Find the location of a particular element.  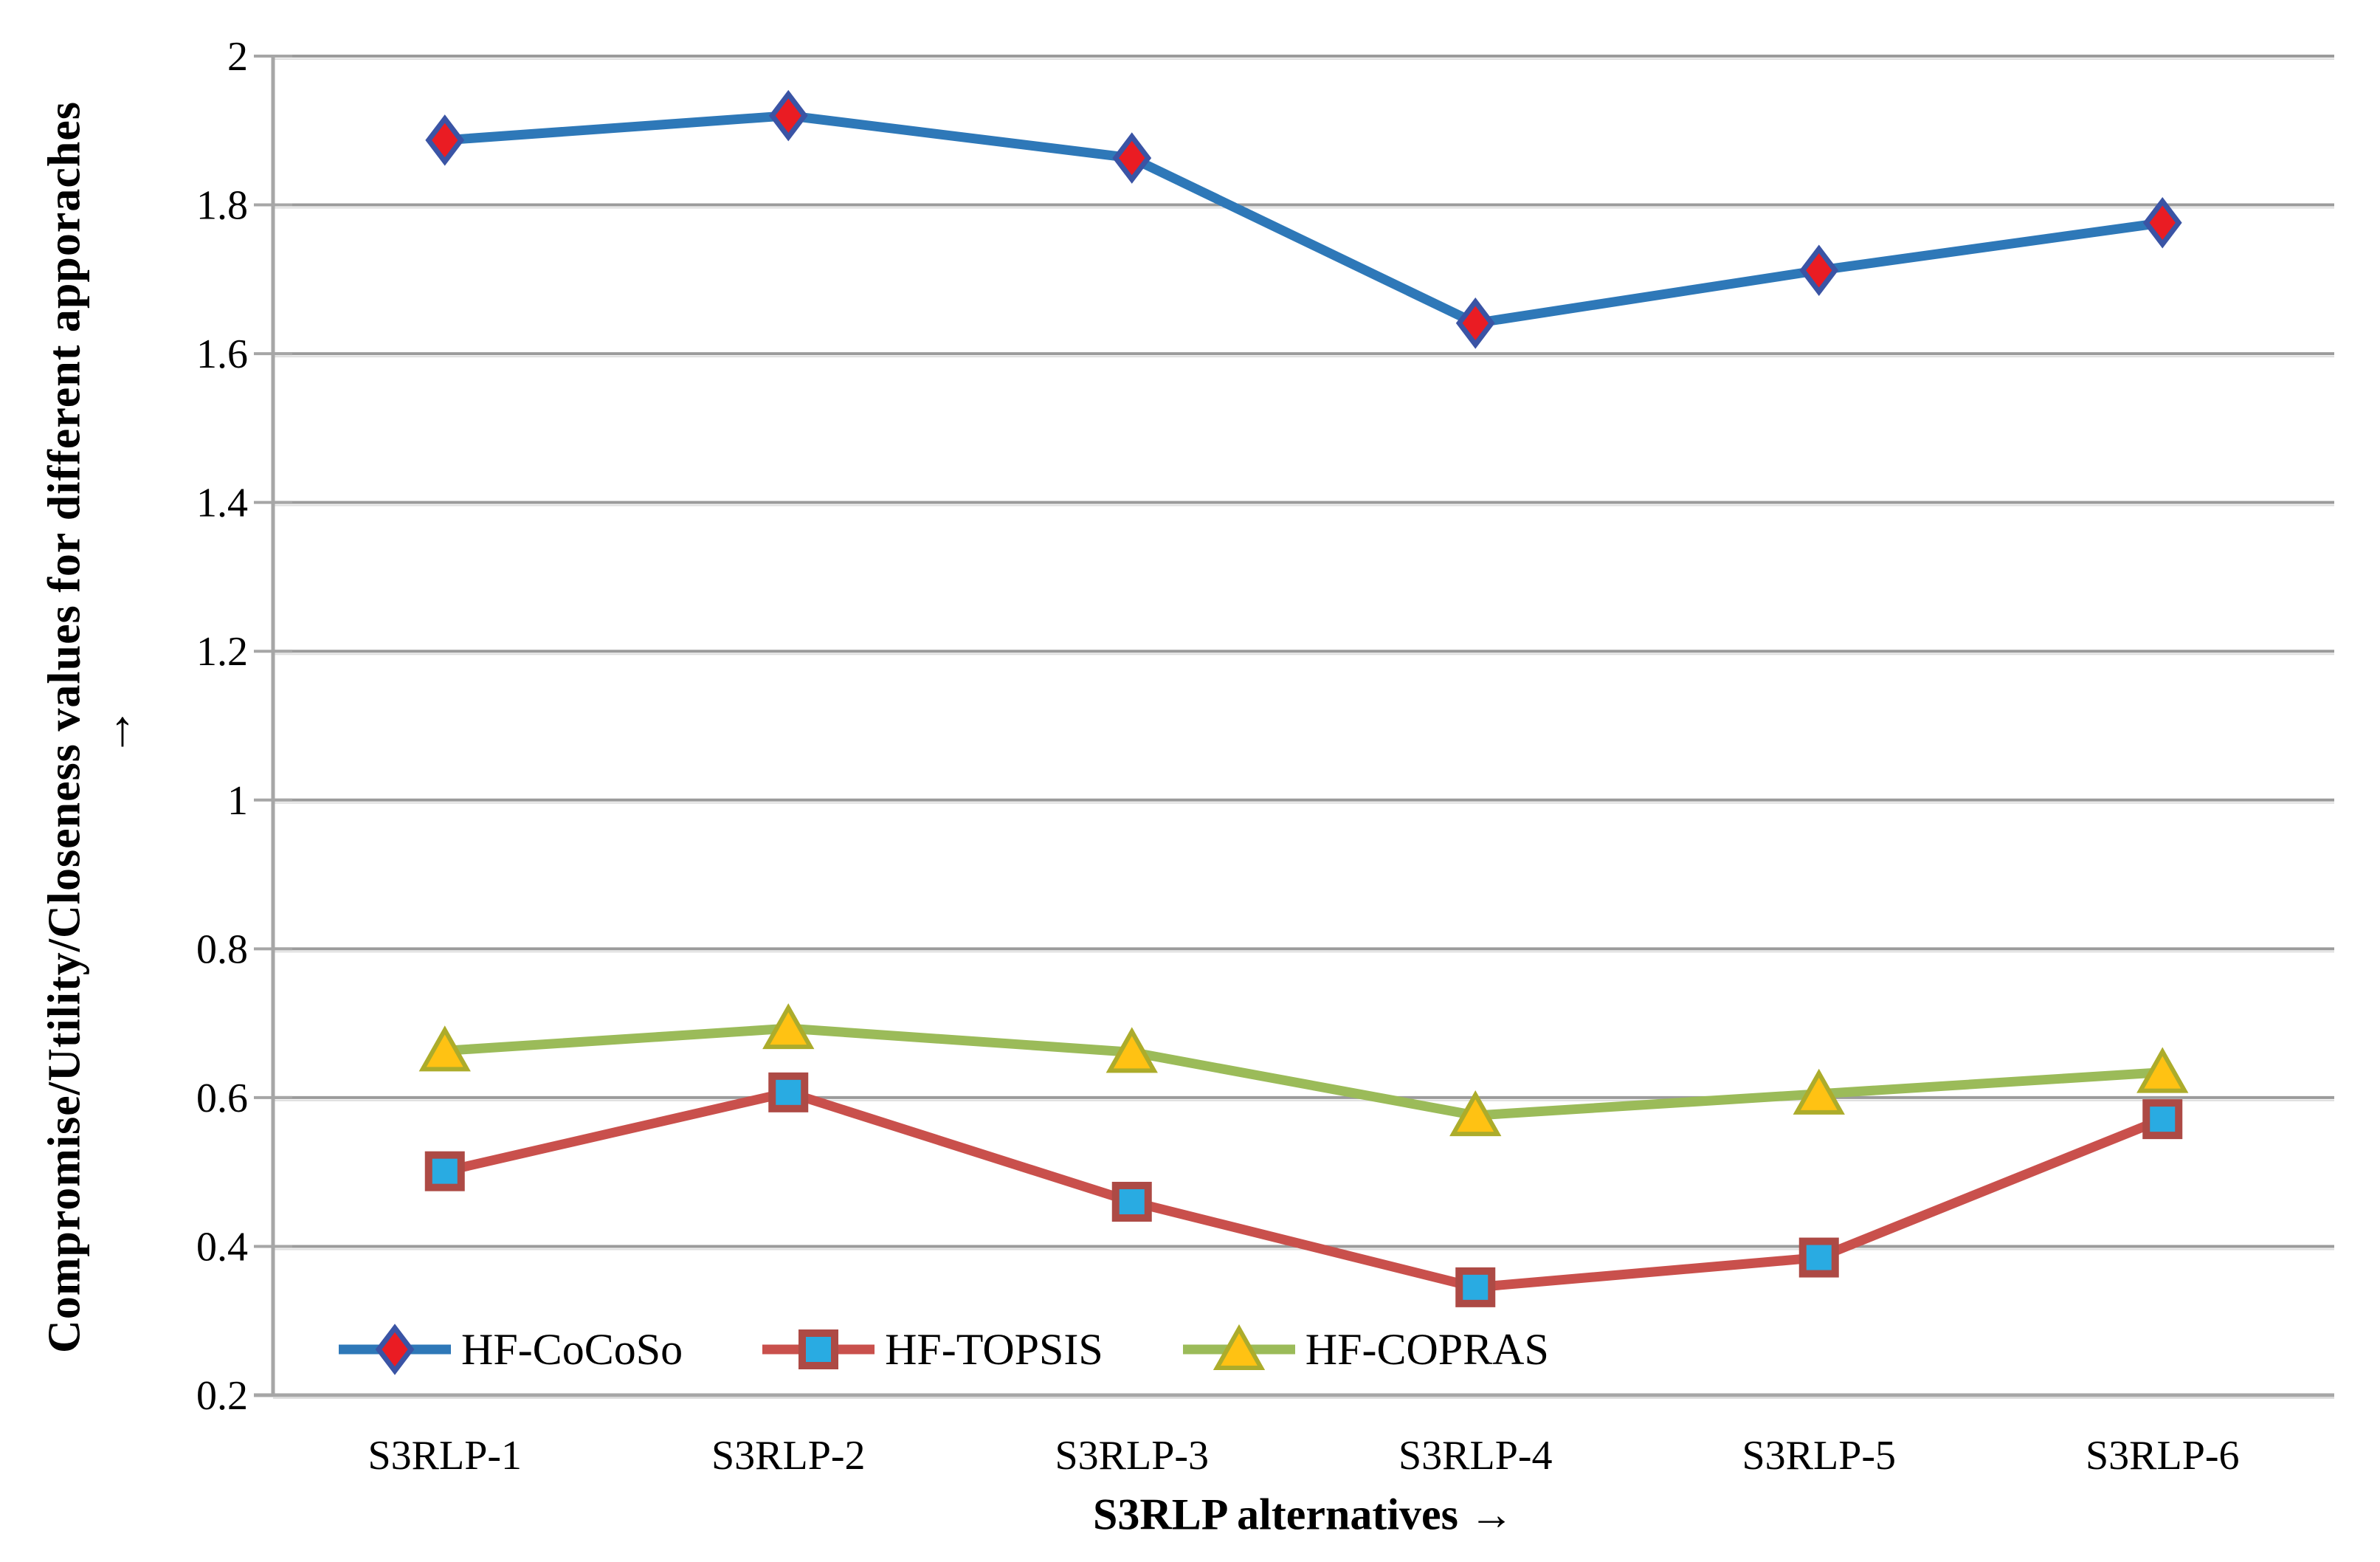

x-axis-title: S3RLP alternatives → is located at coordinates (1304, 1515).